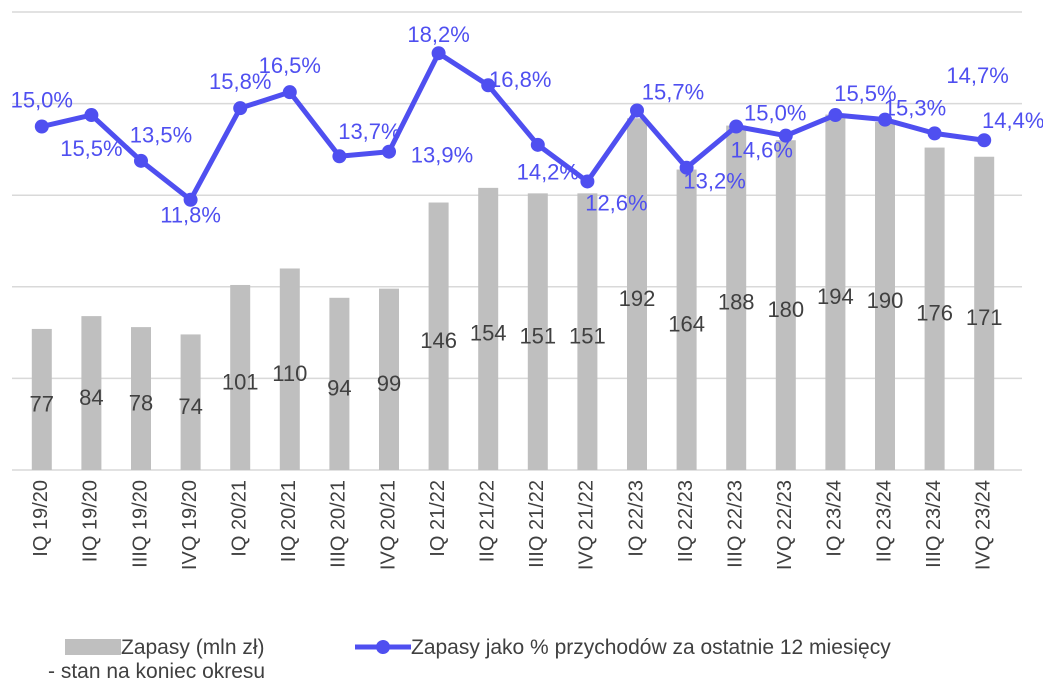 Image resolution: width=1043 pixels, height=681 pixels. What do you see at coordinates (442, 155) in the screenshot?
I see `data-label: 13,9%` at bounding box center [442, 155].